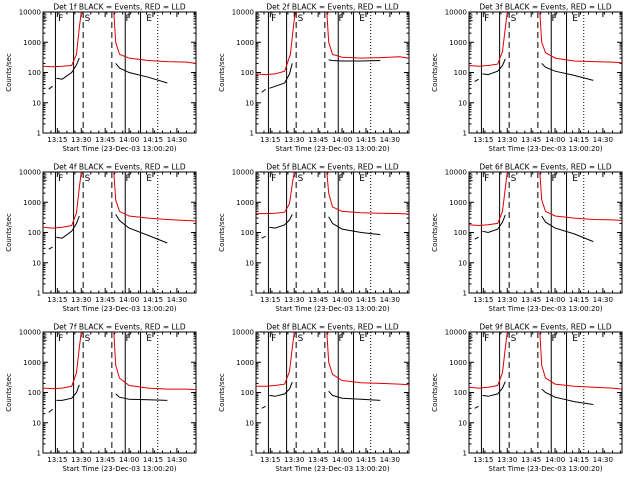  Describe the element at coordinates (119, 327) in the screenshot. I see `panel-title: Det 7f BLACK = Events, RED = LLD` at that location.